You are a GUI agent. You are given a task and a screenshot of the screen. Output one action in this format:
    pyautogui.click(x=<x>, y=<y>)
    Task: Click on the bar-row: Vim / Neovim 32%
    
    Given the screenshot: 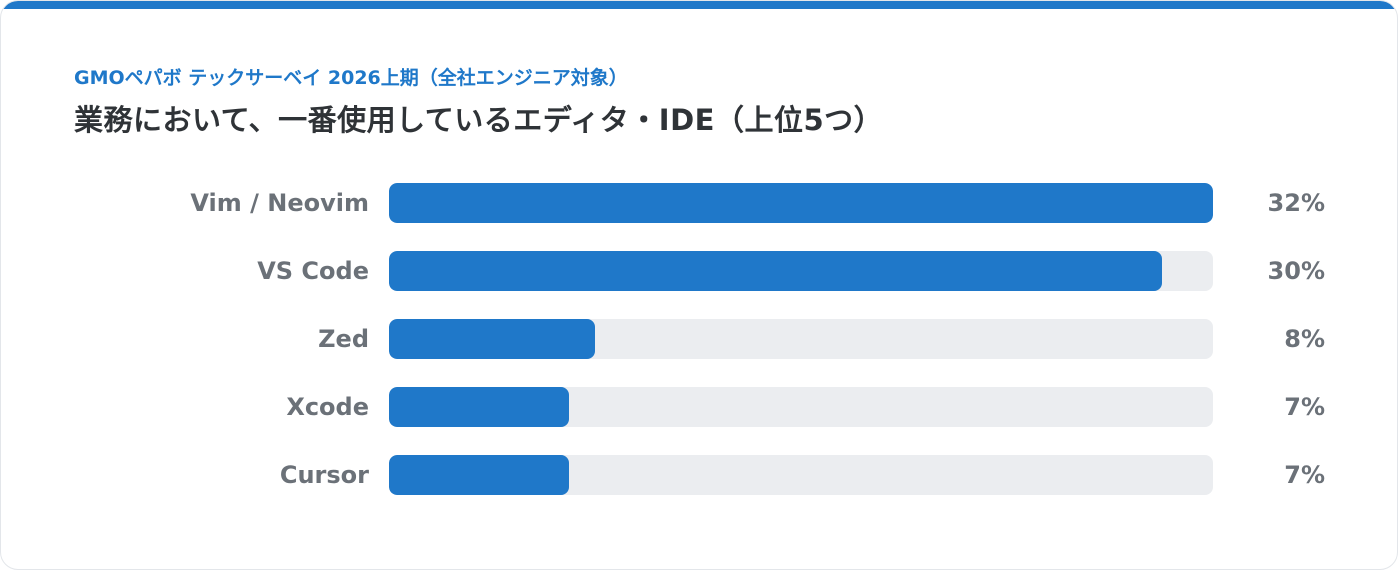 What is the action you would take?
    pyautogui.click(x=699, y=203)
    